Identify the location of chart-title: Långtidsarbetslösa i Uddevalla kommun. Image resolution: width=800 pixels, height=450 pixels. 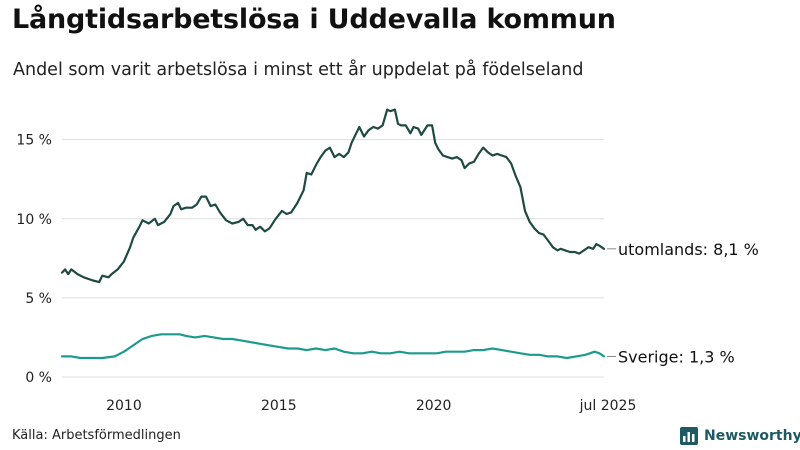
(314, 19).